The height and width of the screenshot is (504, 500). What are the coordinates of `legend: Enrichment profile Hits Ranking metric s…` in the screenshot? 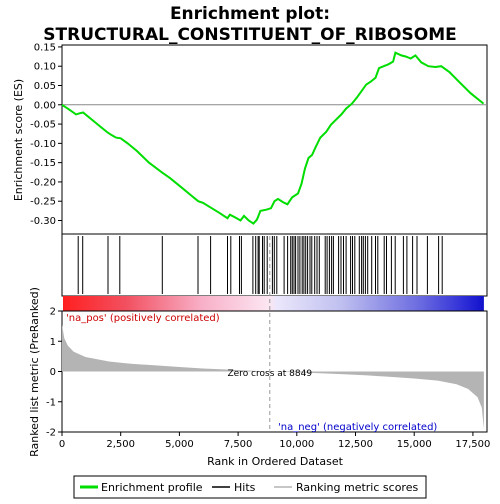 It's located at (250, 487).